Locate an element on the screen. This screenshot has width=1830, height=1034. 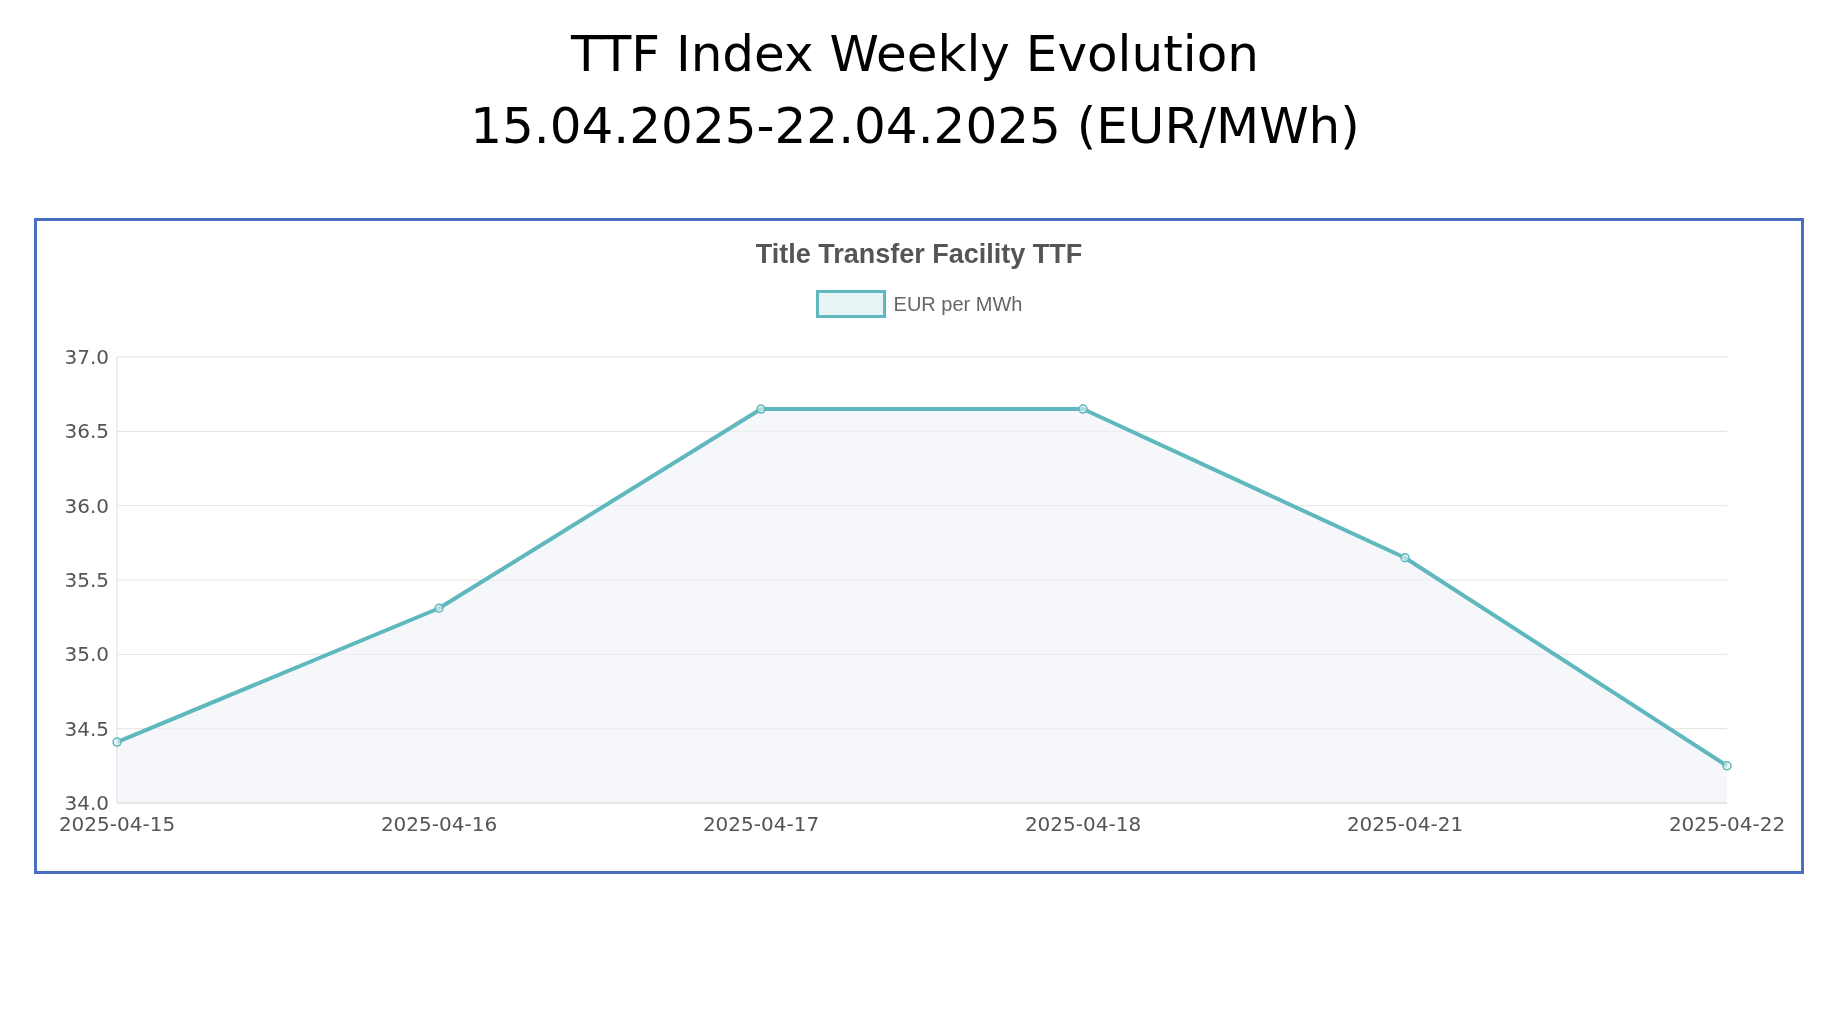
y-tick-label: 34.5 is located at coordinates (86, 728).